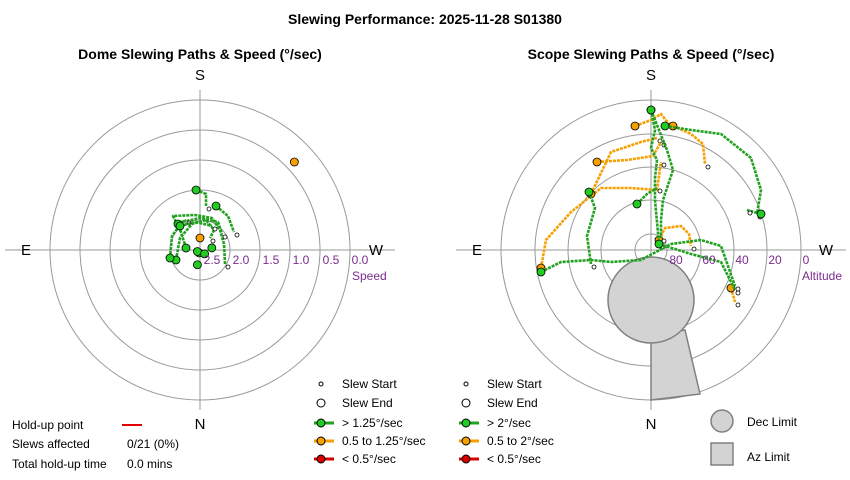  Describe the element at coordinates (369, 459) in the screenshot. I see `legend-left-slow: < 0.5°/sec` at that location.